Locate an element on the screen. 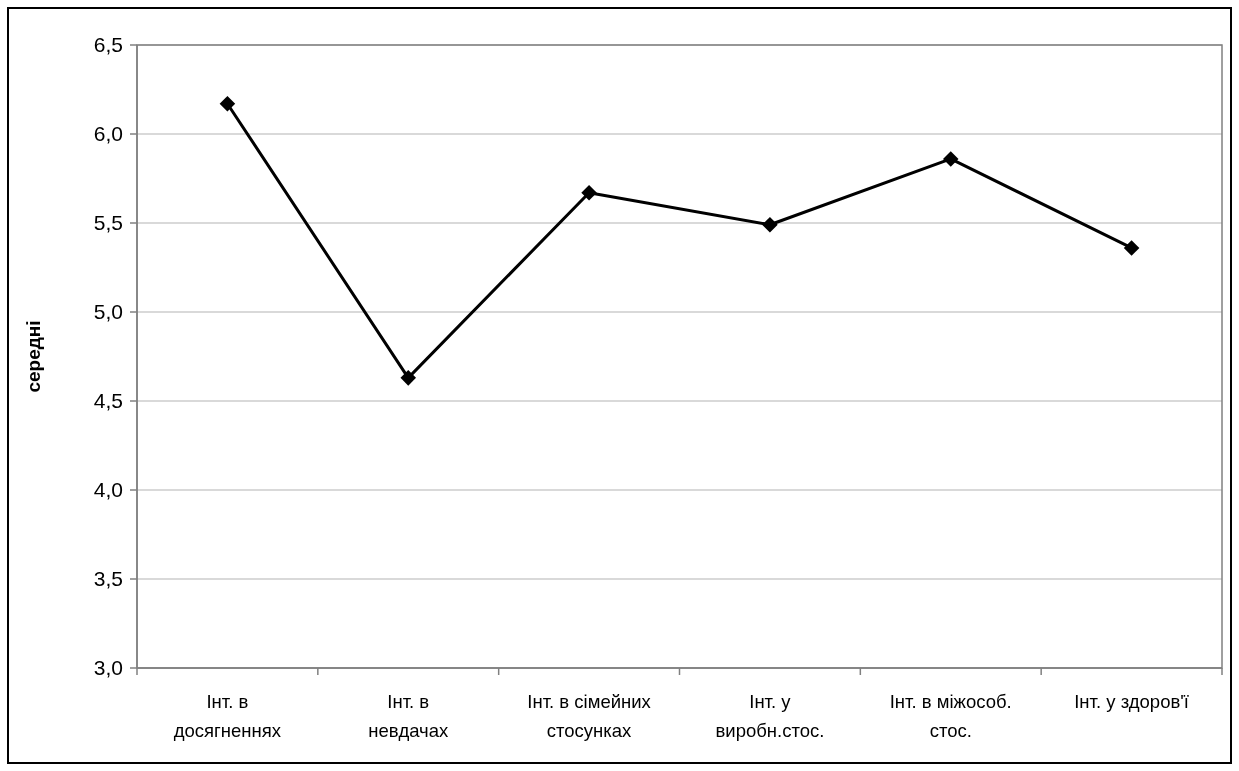 The width and height of the screenshot is (1239, 771). y-tick-label: 3,5 is located at coordinates (108, 579).